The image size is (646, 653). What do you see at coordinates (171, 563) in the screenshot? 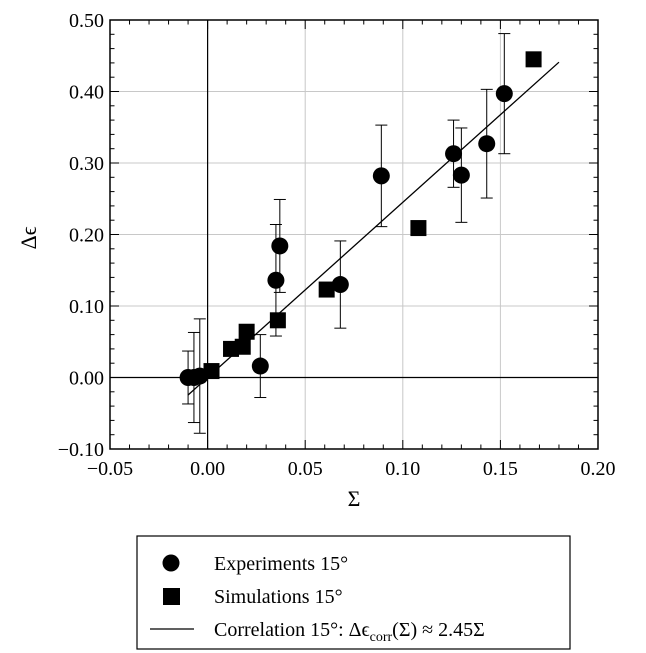
I see `legend-marker-experiments` at bounding box center [171, 563].